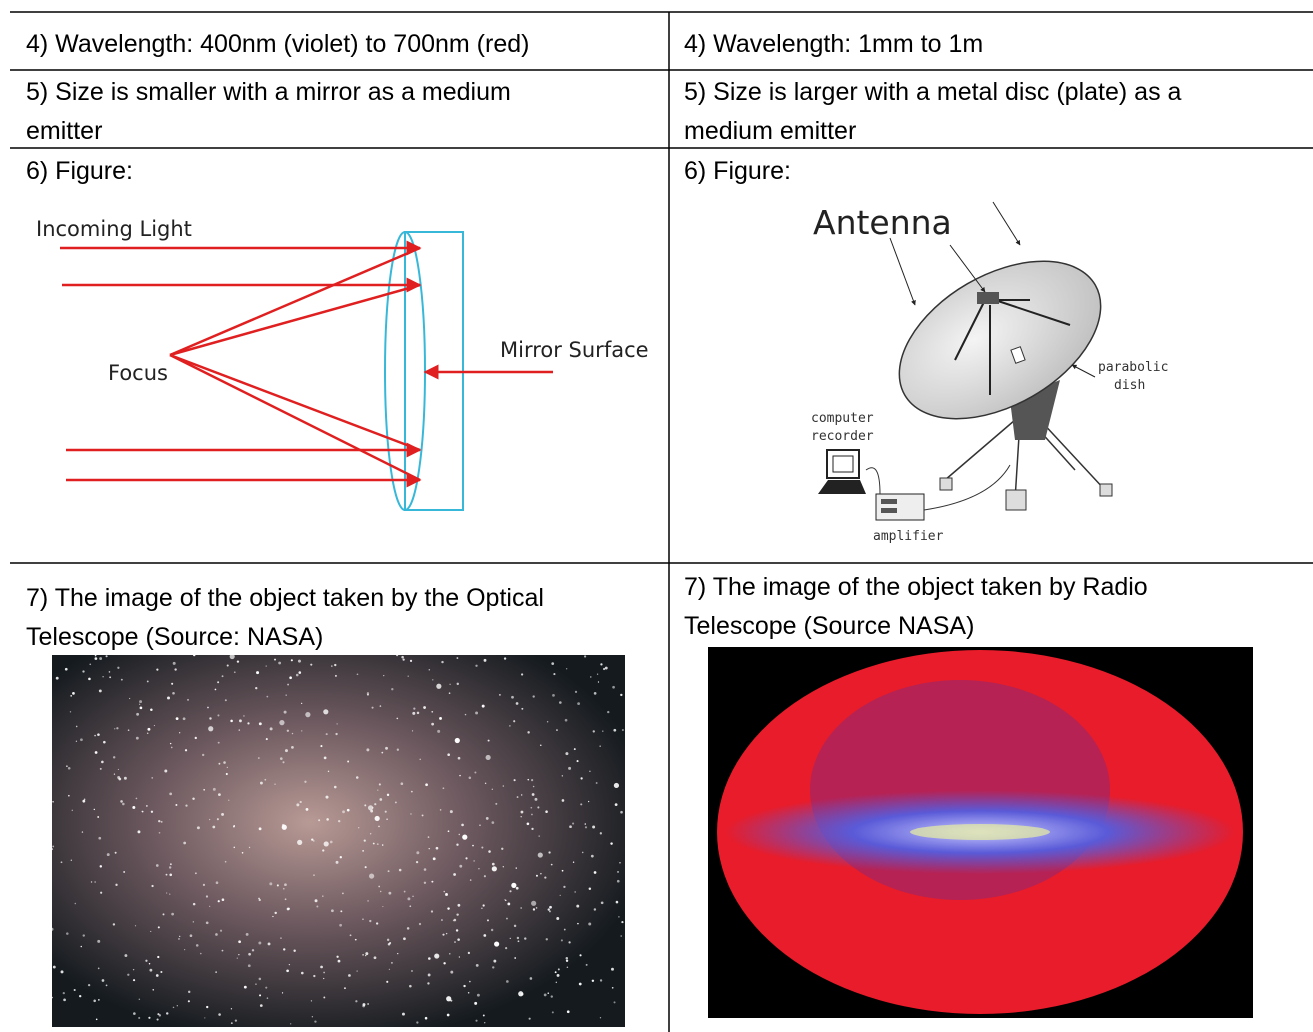 The image size is (1313, 1032). What do you see at coordinates (842, 427) in the screenshot?
I see `label: computer recorder` at bounding box center [842, 427].